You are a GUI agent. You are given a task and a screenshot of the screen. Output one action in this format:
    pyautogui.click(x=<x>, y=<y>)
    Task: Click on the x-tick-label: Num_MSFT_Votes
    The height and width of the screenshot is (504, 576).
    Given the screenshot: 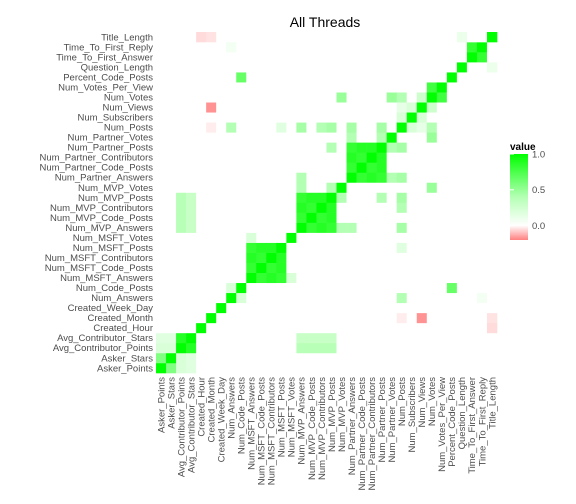 What is the action you would take?
    pyautogui.click(x=292, y=417)
    